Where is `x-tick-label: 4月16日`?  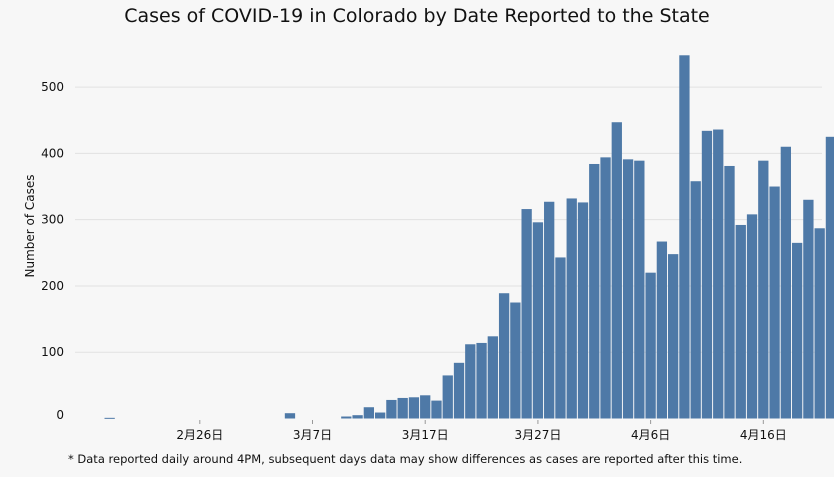
x-tick-label: 4月16日 is located at coordinates (763, 435).